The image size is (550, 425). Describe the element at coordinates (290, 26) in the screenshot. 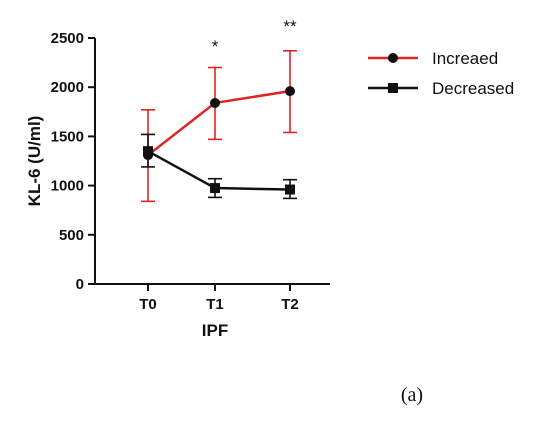

I see `significance-label: **` at that location.